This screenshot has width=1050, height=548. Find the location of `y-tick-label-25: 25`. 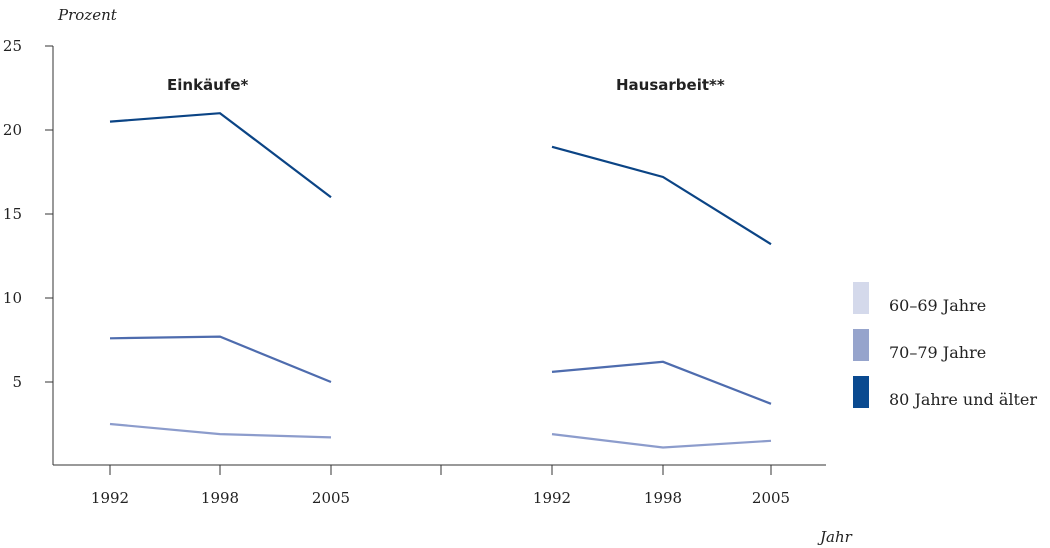

y-tick-label-25: 25 is located at coordinates (12, 46).